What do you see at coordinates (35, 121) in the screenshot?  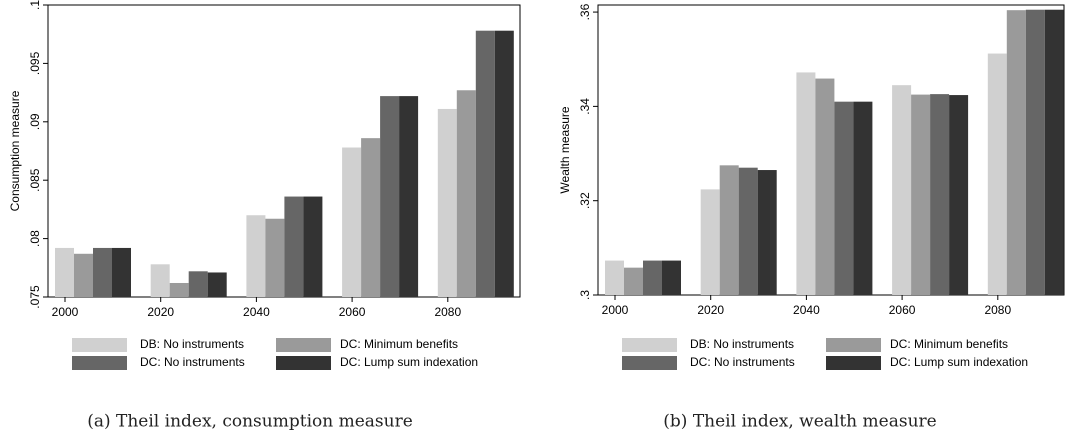 I see `y-tick-label: .09` at bounding box center [35, 121].